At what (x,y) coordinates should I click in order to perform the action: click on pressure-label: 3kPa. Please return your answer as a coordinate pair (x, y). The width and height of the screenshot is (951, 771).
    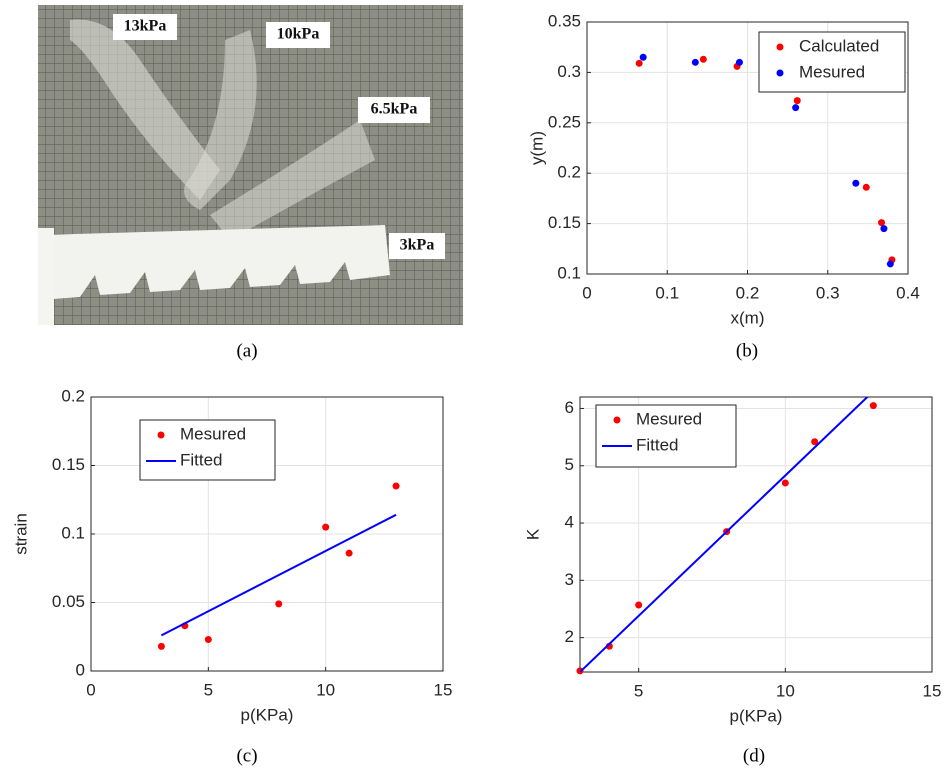
    Looking at the image, I should click on (417, 245).